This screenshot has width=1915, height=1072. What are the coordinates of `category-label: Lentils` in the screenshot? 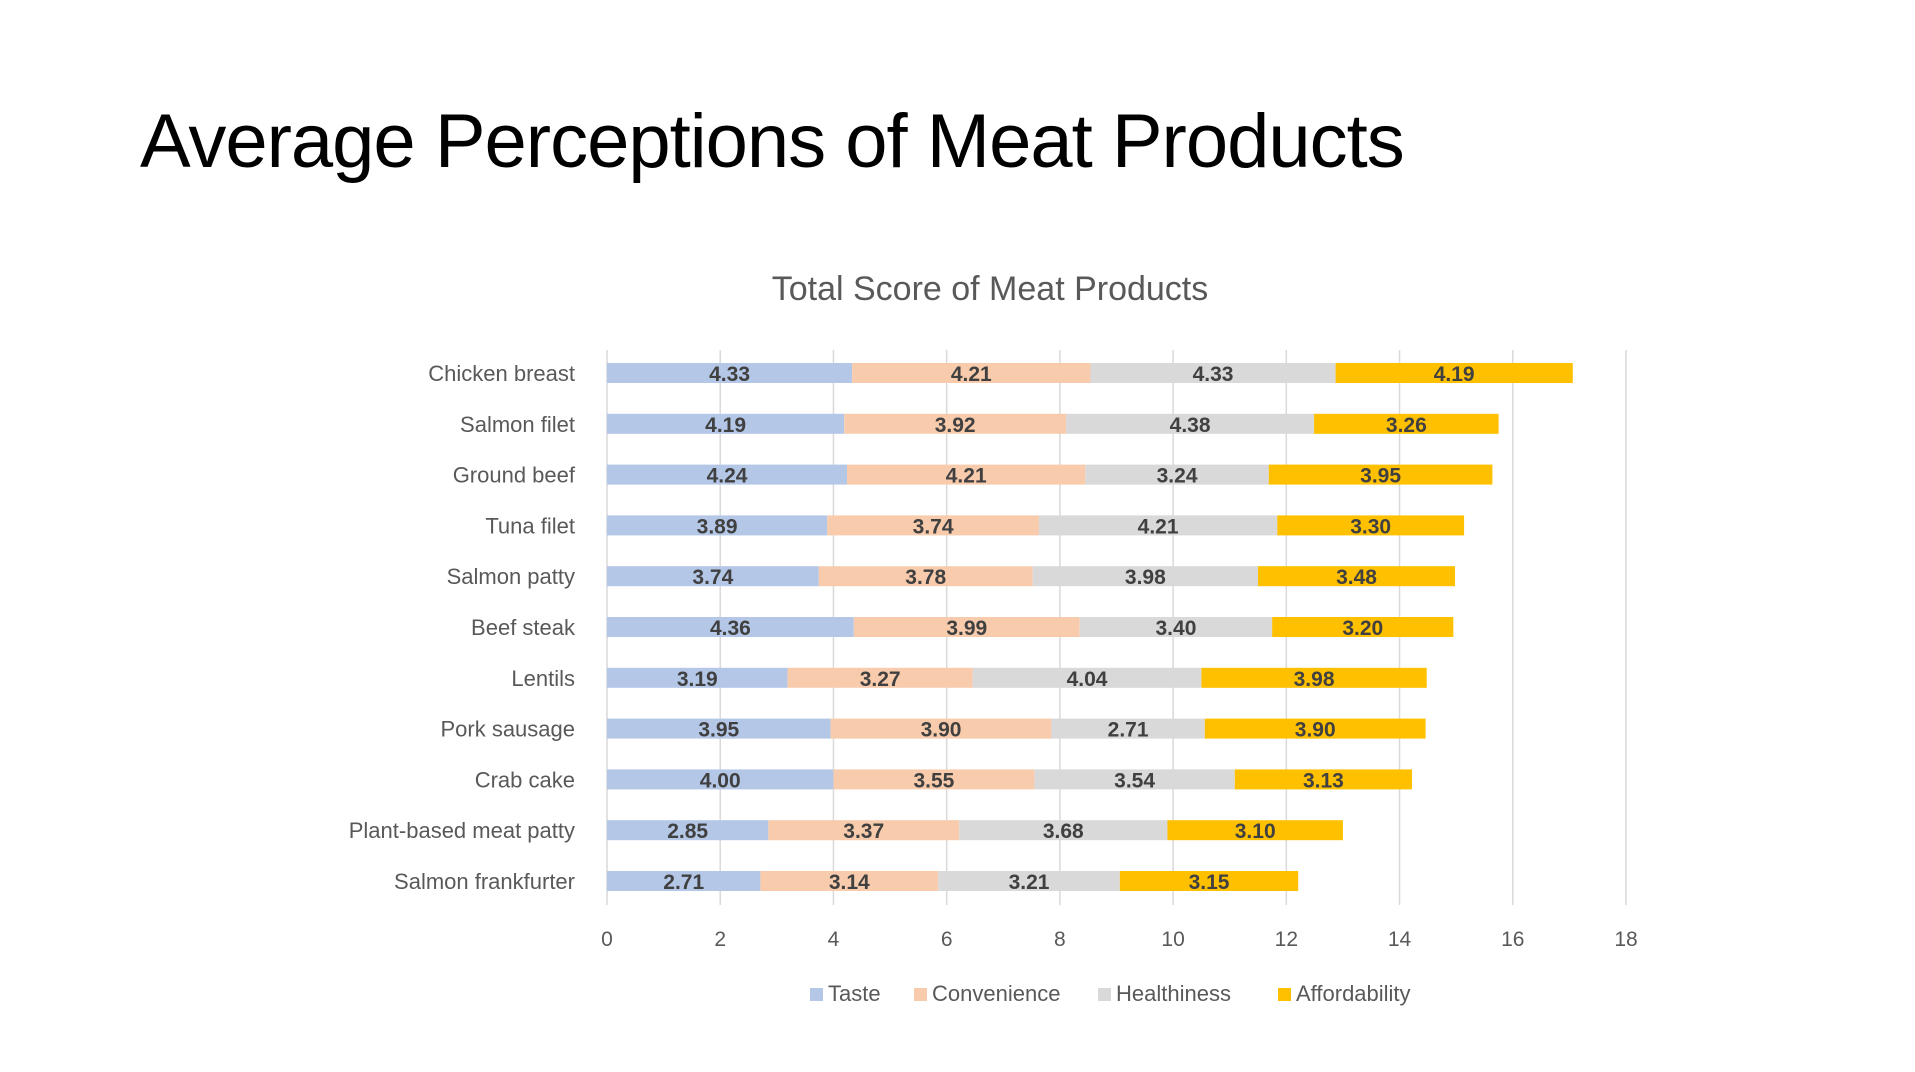 It's located at (543, 678).